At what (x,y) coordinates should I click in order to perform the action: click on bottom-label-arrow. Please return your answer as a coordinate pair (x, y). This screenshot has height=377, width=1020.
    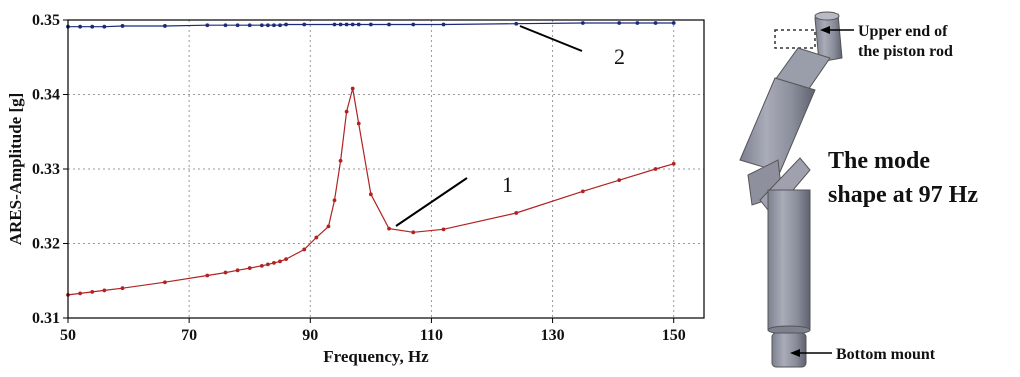
    Looking at the image, I should click on (795, 353).